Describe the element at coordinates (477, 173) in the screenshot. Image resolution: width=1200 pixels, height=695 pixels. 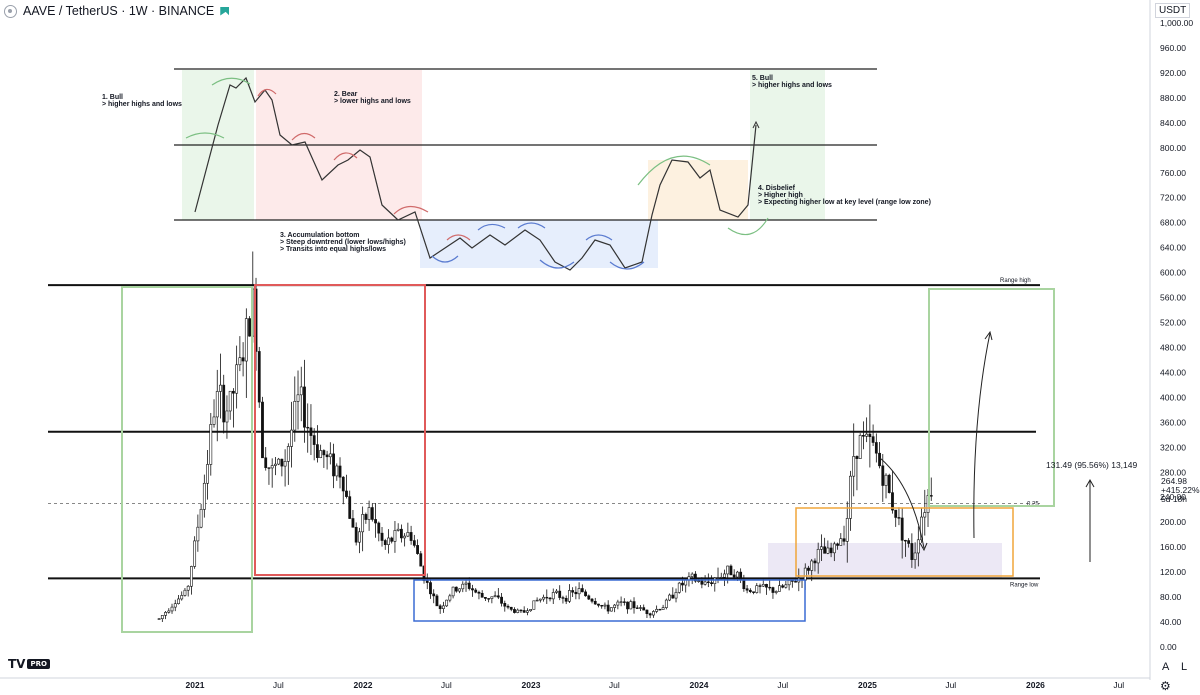
I see `swing-arcs` at that location.